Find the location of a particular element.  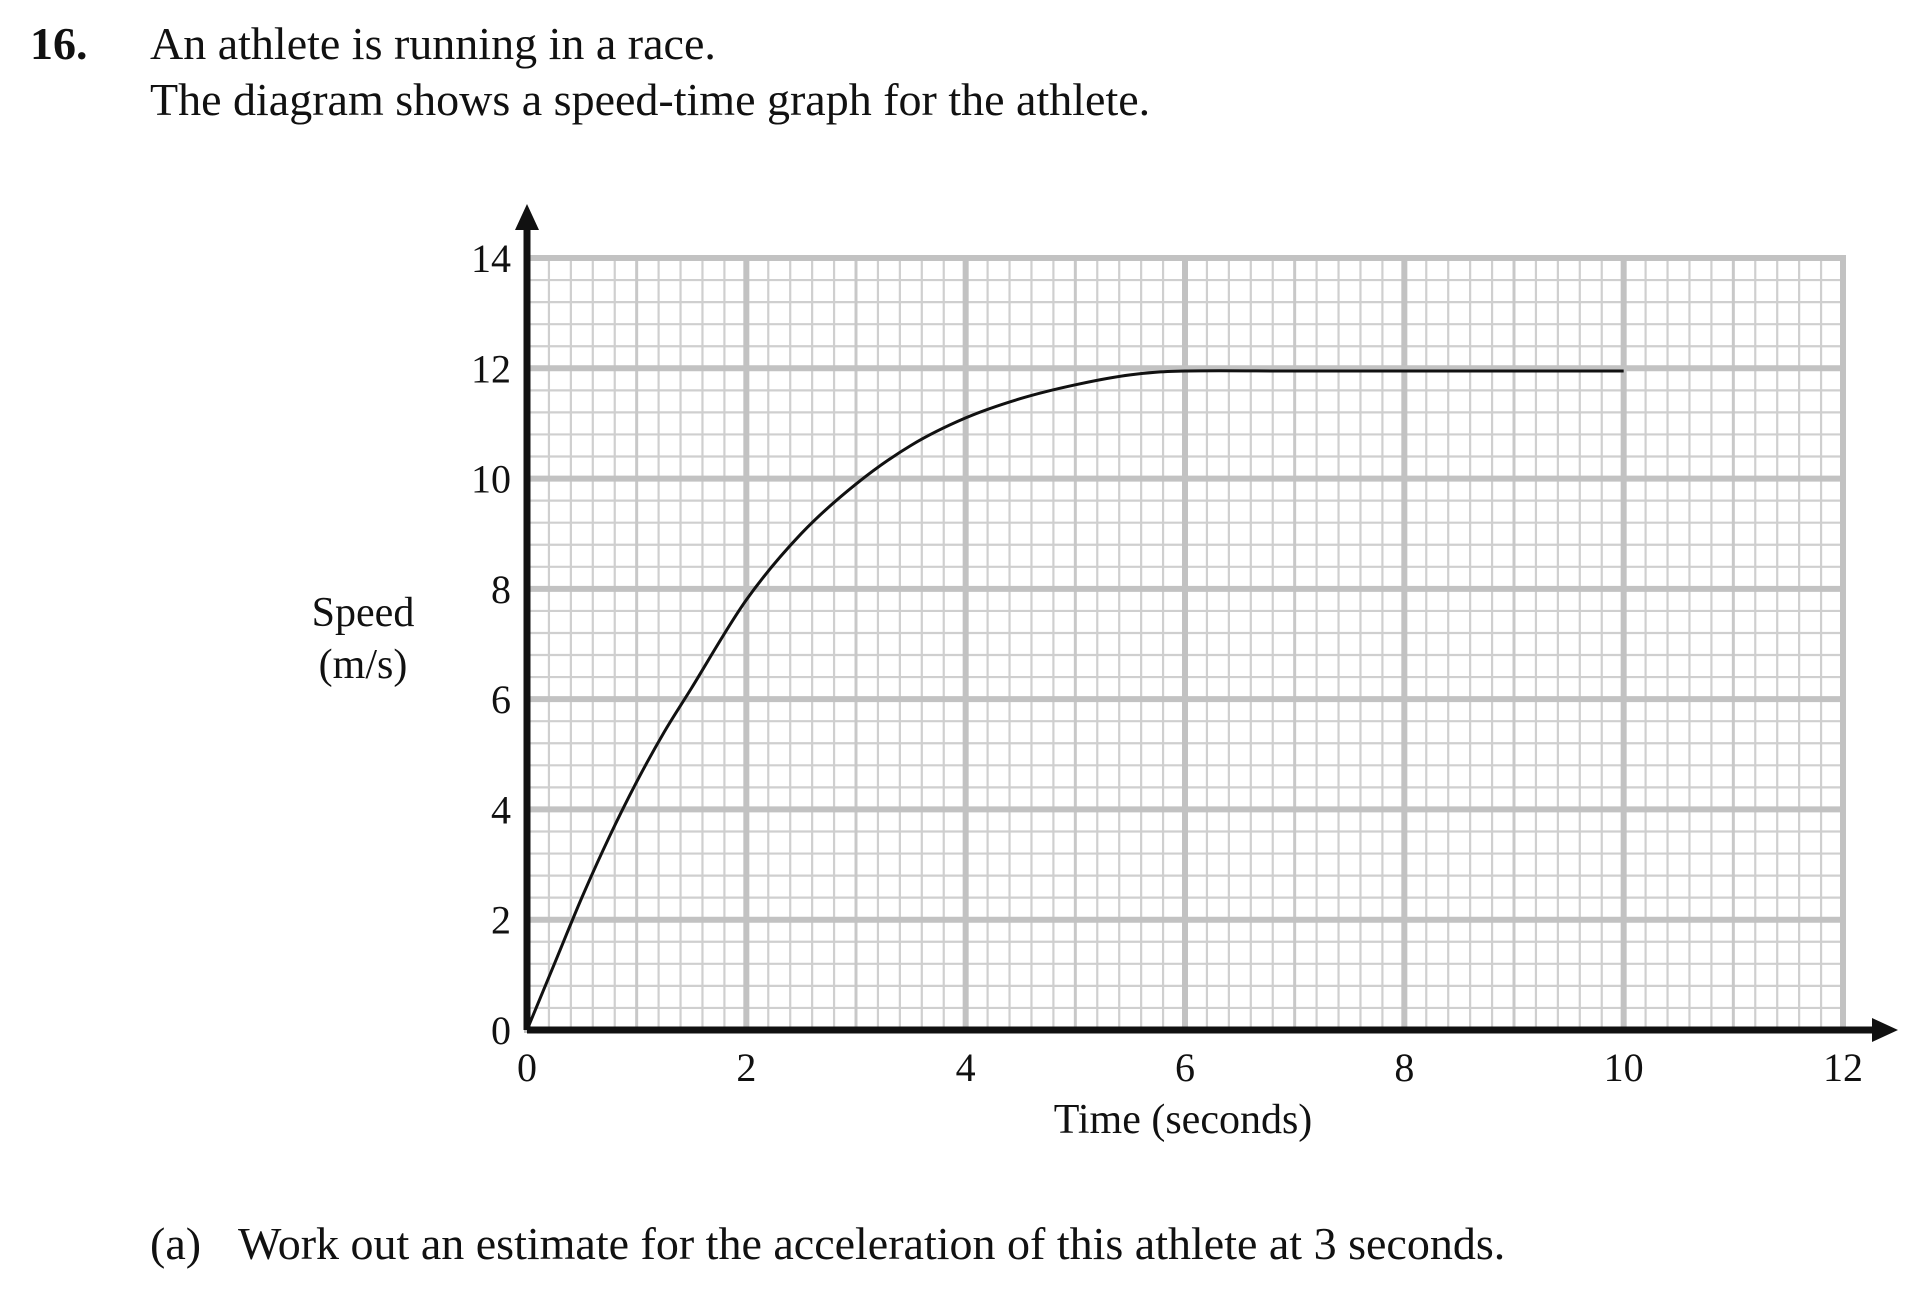

question-intro-line: An athlete is running in a race. is located at coordinates (433, 43).